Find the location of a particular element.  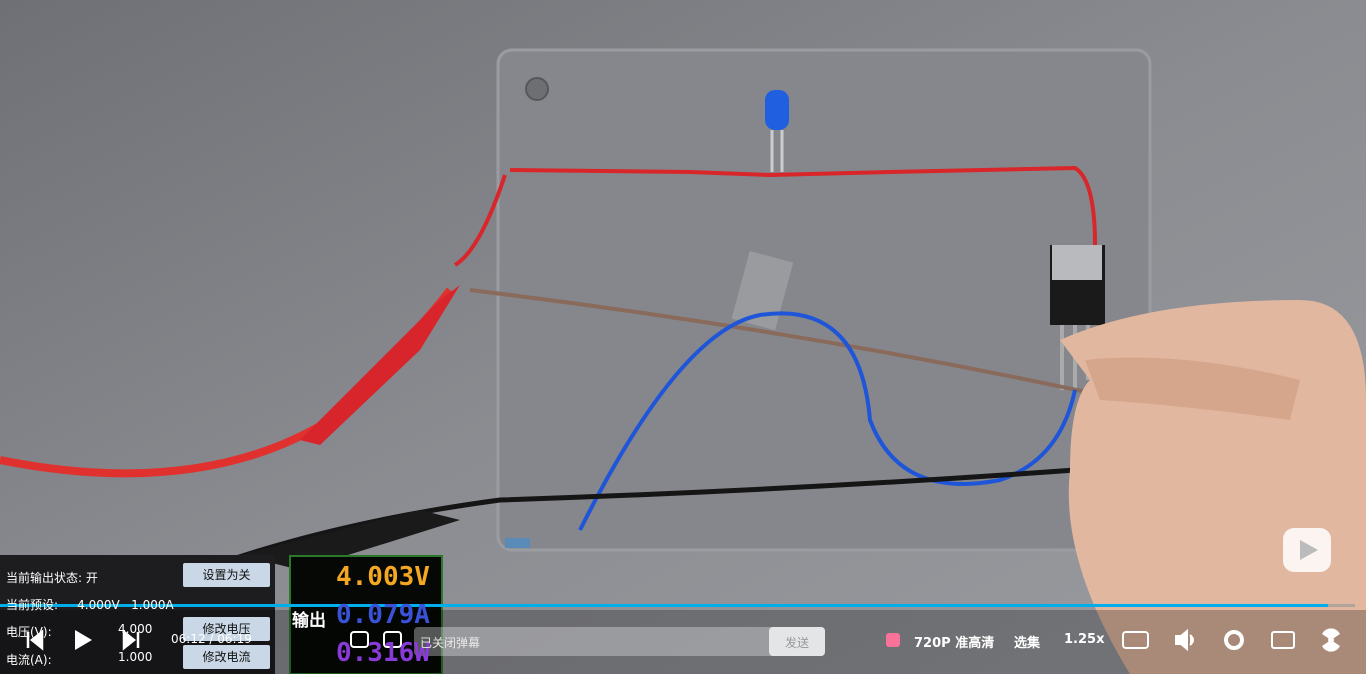

episodes-button: 选集 is located at coordinates (1027, 643).